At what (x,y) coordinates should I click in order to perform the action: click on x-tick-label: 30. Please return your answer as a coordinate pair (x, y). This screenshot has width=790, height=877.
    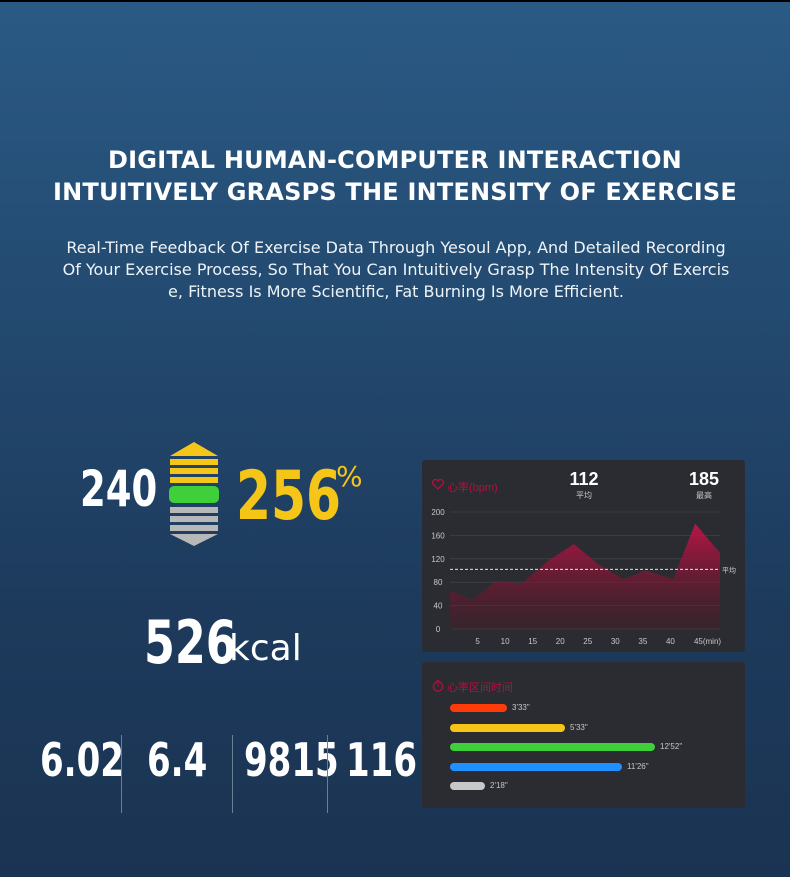
    Looking at the image, I should click on (615, 641).